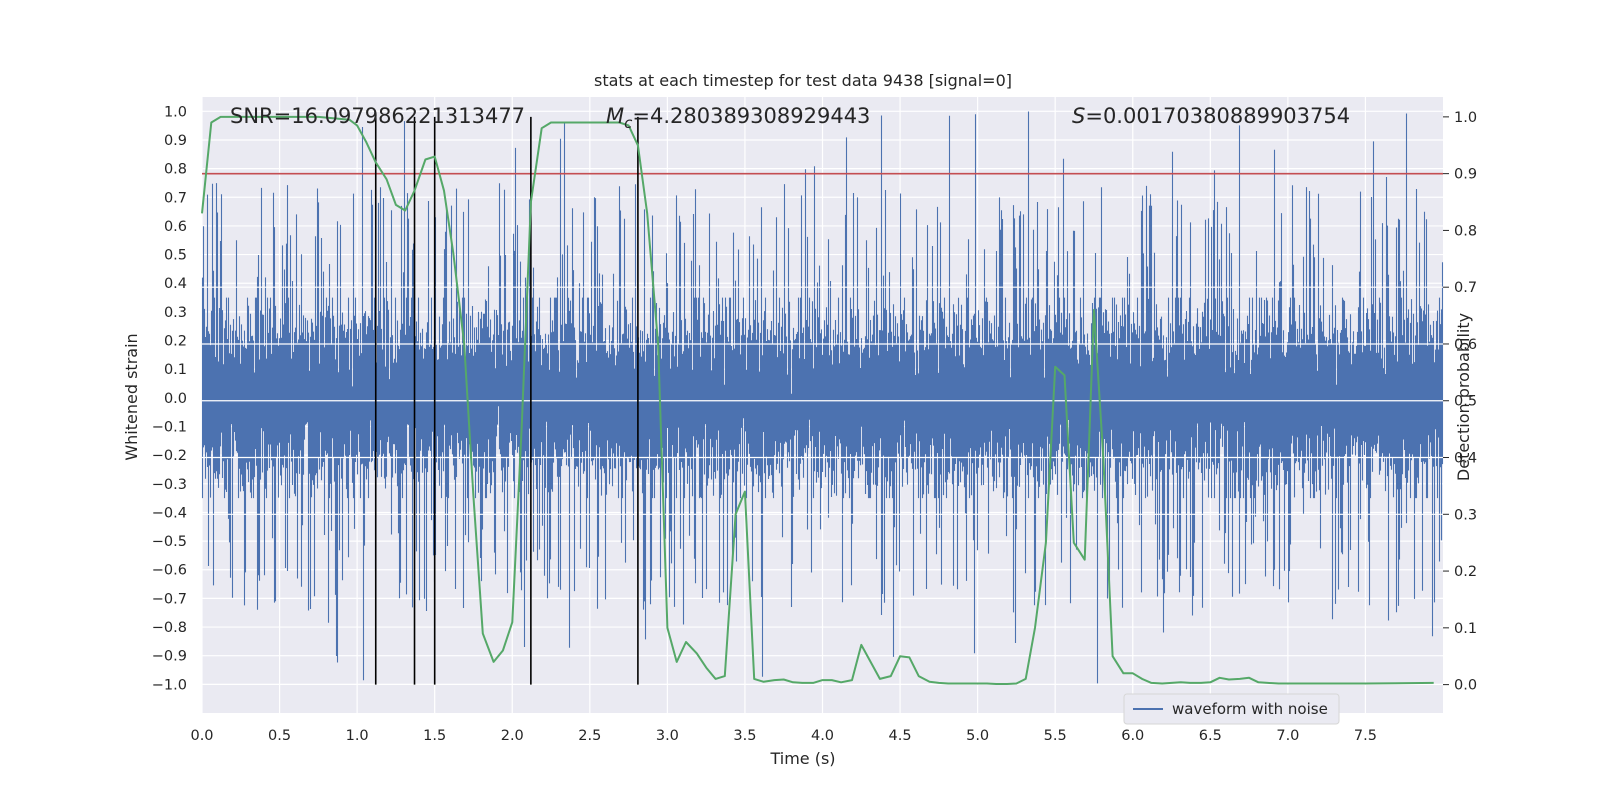 This screenshot has width=1600, height=800. What do you see at coordinates (175, 256) in the screenshot?
I see `y-tick-label: 0.5` at bounding box center [175, 256].